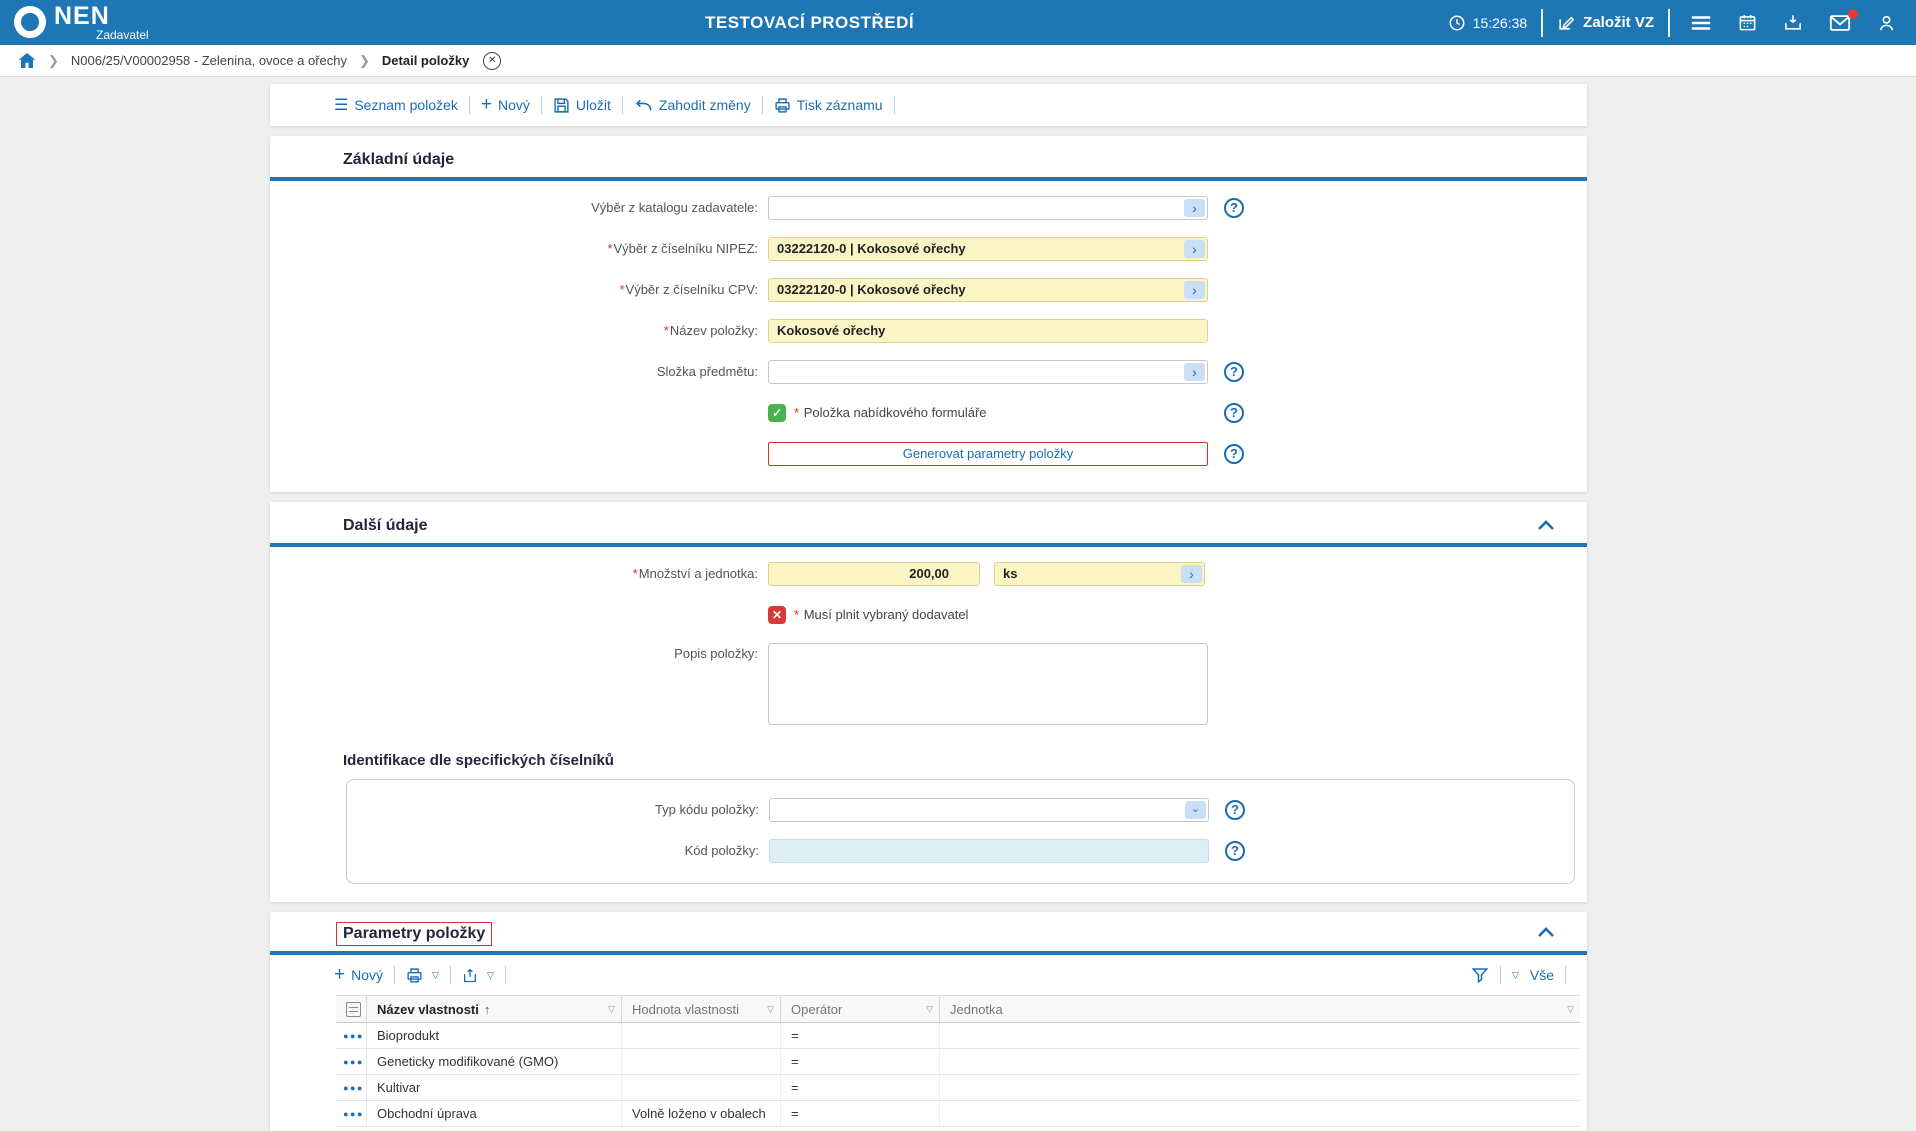  I want to click on close-icon: ✕, so click(492, 60).